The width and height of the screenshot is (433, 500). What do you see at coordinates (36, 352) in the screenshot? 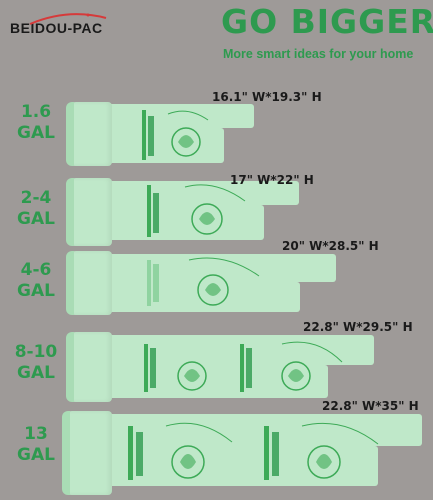
I see `gal-value: 8-10` at bounding box center [36, 352].